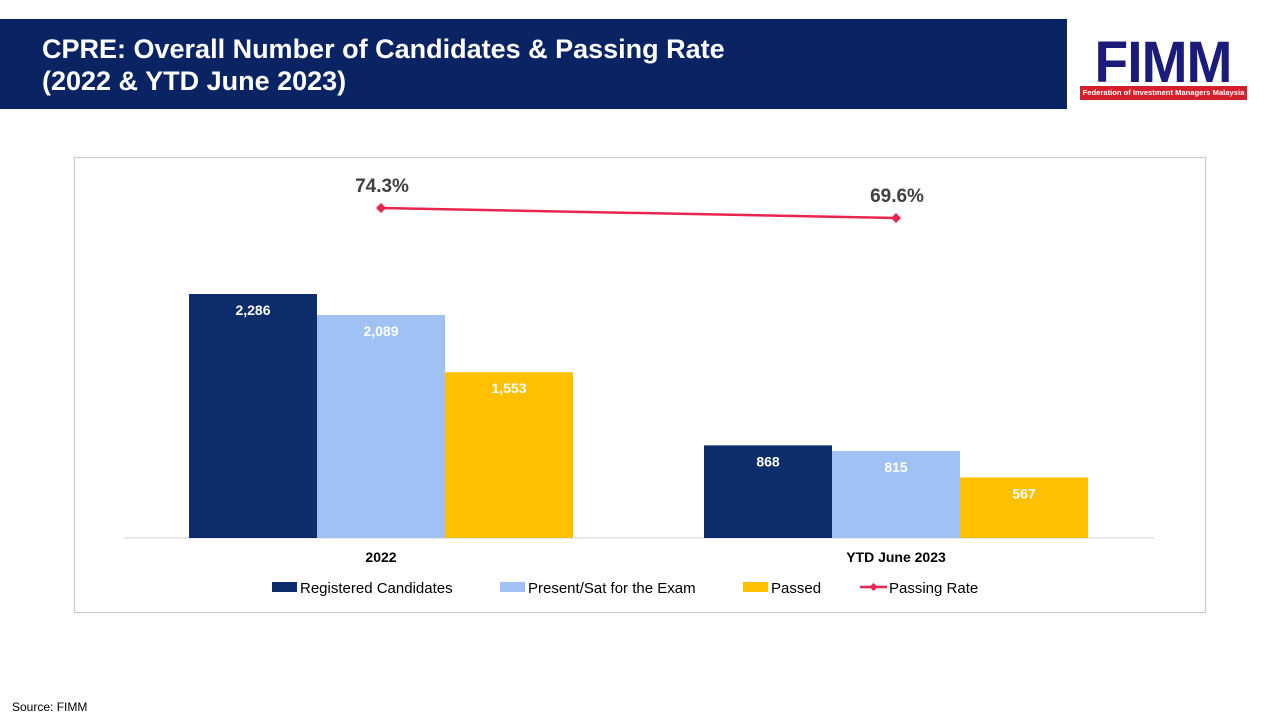  Describe the element at coordinates (768, 461) in the screenshot. I see `data-label: 868` at that location.